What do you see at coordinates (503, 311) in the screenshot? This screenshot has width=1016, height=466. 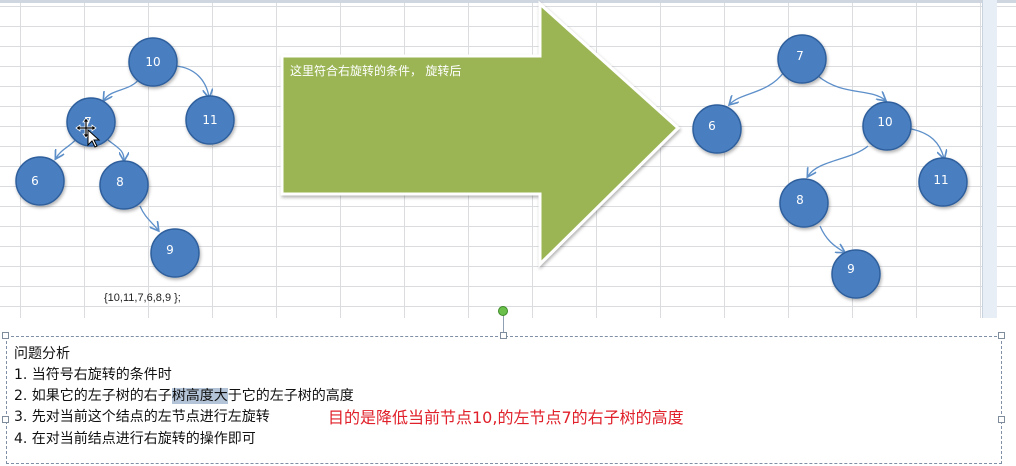 I see `rotation-handle` at bounding box center [503, 311].